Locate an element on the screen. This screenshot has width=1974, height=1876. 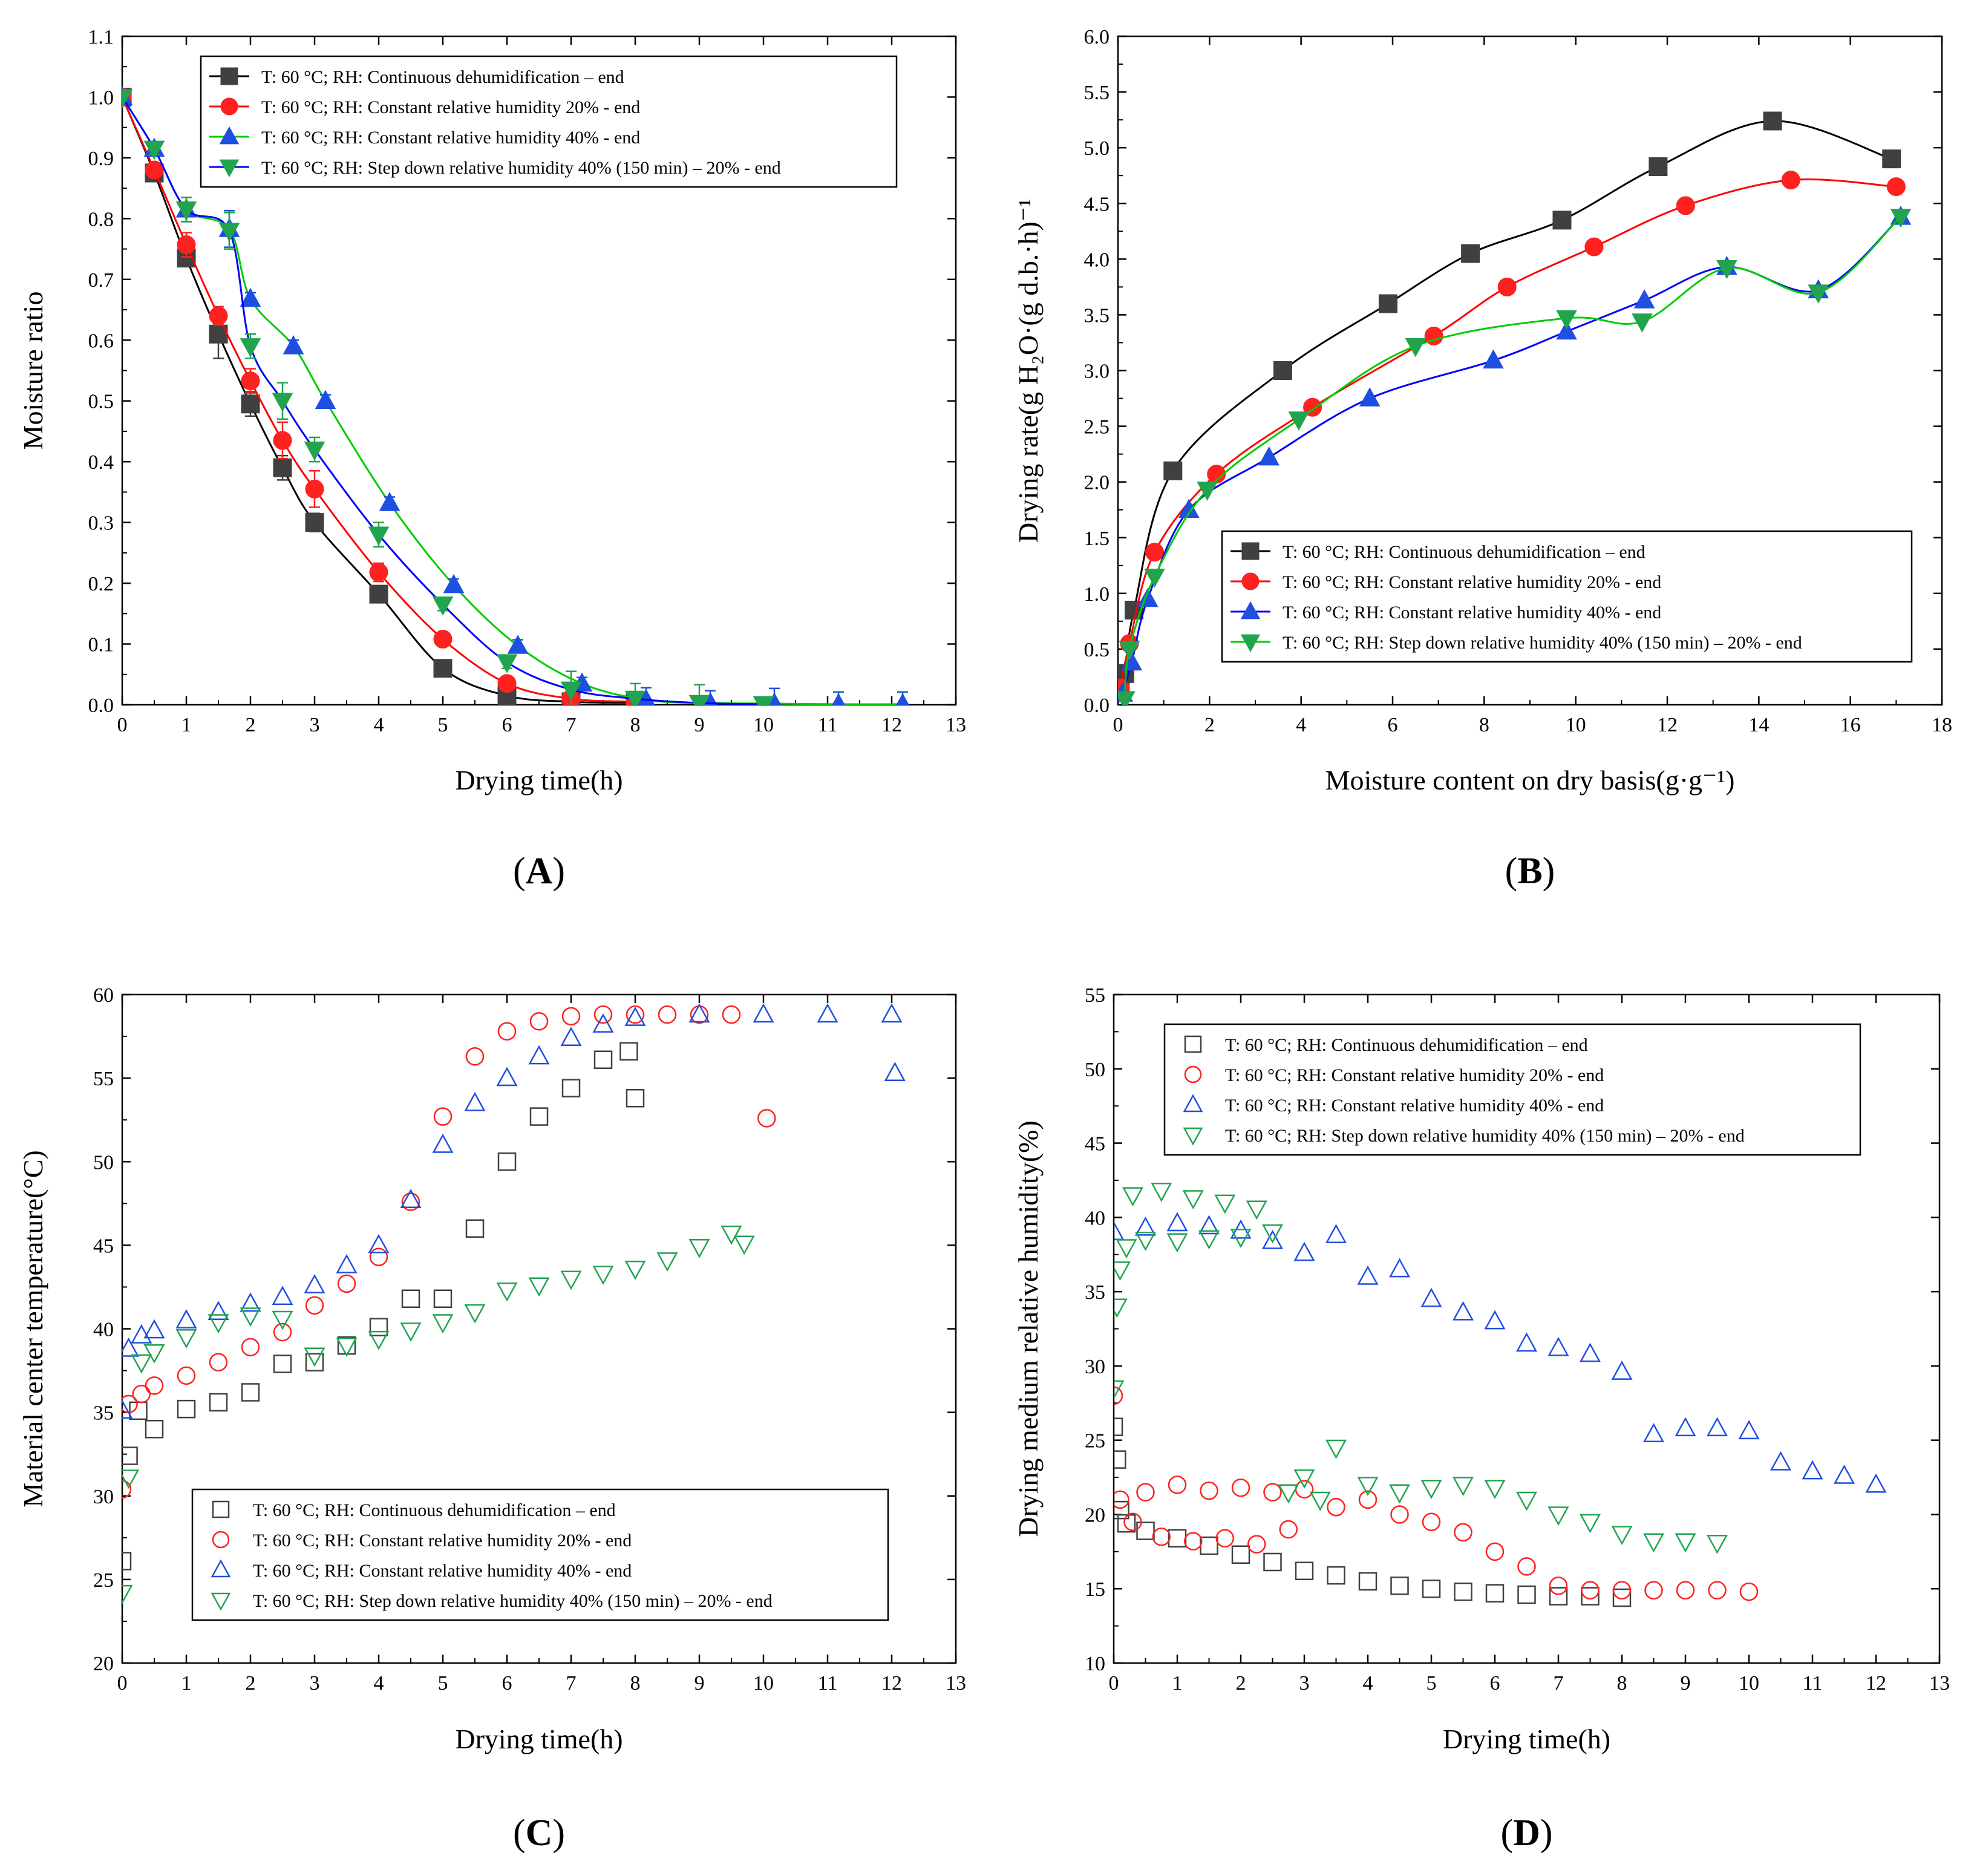
y-tick-label: 1.0 is located at coordinates (1097, 594).